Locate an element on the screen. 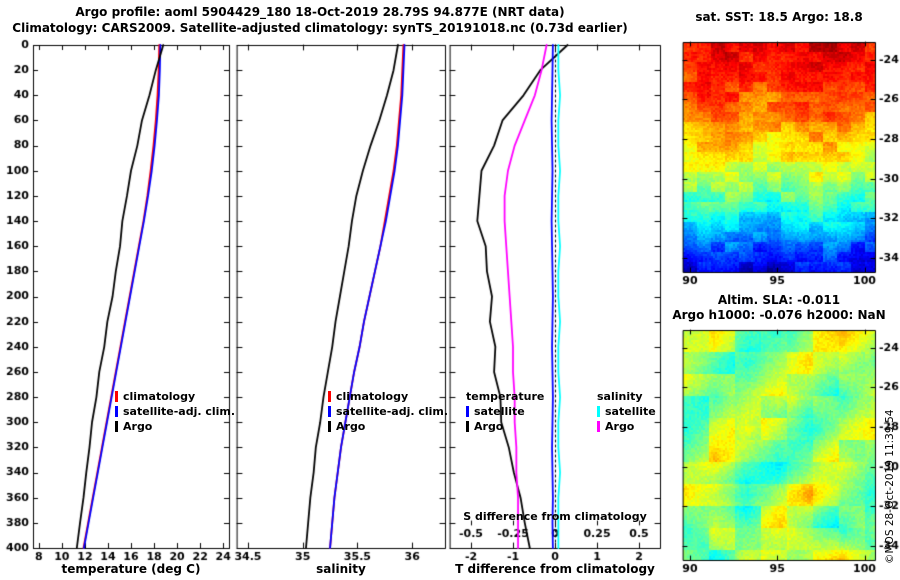 The height and width of the screenshot is (580, 900). t-difference-axis-label: T difference from climatology is located at coordinates (555, 569).